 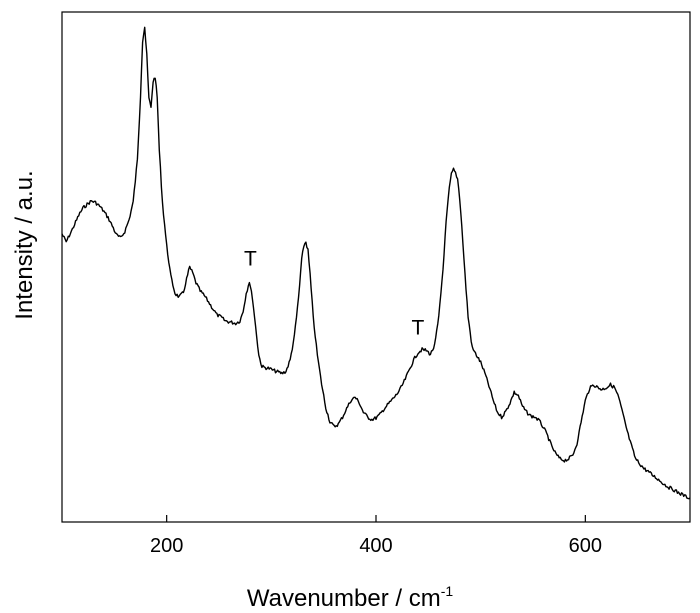 I want to click on annotations: TT, so click(x=334, y=293).